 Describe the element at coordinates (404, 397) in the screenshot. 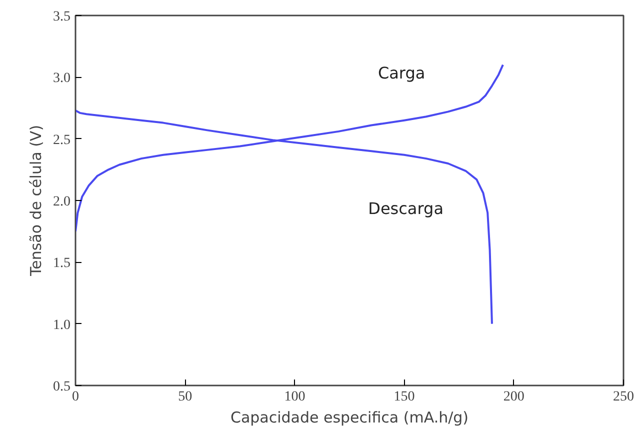

I see `x-tick-label: 150` at that location.